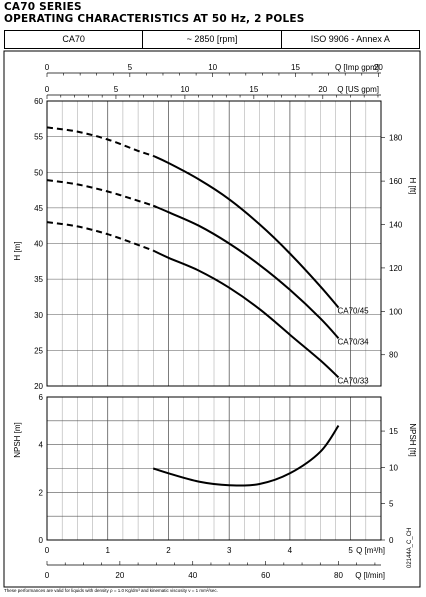 Image resolution: width=426 pixels, height=597 pixels. What do you see at coordinates (38, 350) in the screenshot?
I see `head-y-tick-label: 25` at bounding box center [38, 350].